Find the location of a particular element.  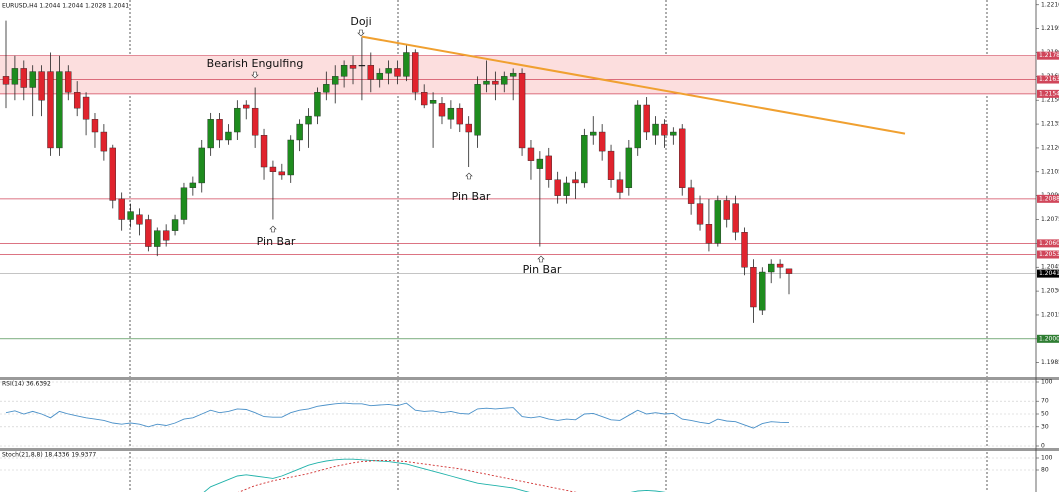

y-tick-label: 1.2195 is located at coordinates (1050, 28).